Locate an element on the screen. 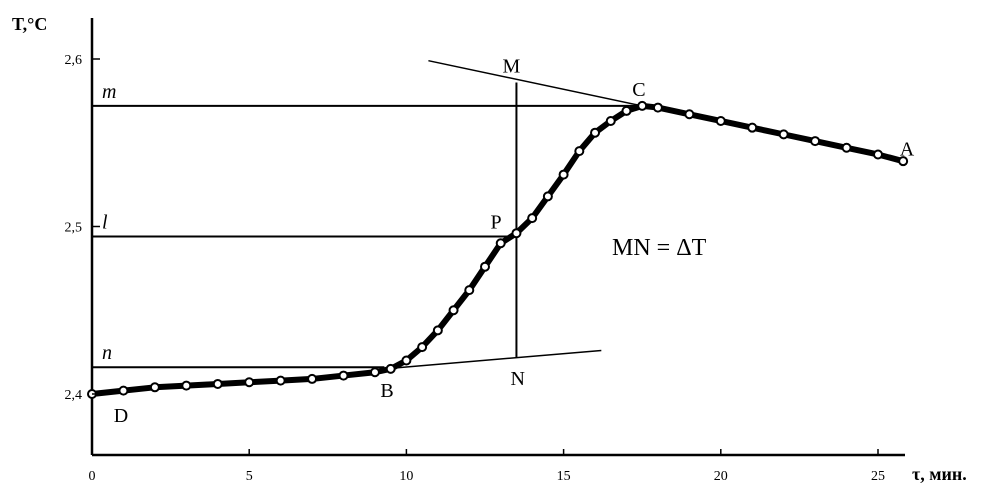  x-tick-label: 20 is located at coordinates (721, 476).